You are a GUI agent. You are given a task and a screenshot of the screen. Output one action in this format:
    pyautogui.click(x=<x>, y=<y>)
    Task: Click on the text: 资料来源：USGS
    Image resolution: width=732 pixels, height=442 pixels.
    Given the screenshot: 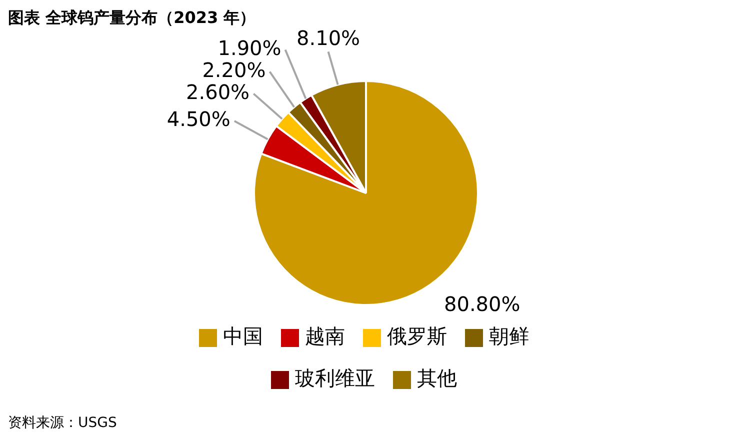 What is the action you would take?
    pyautogui.click(x=63, y=423)
    